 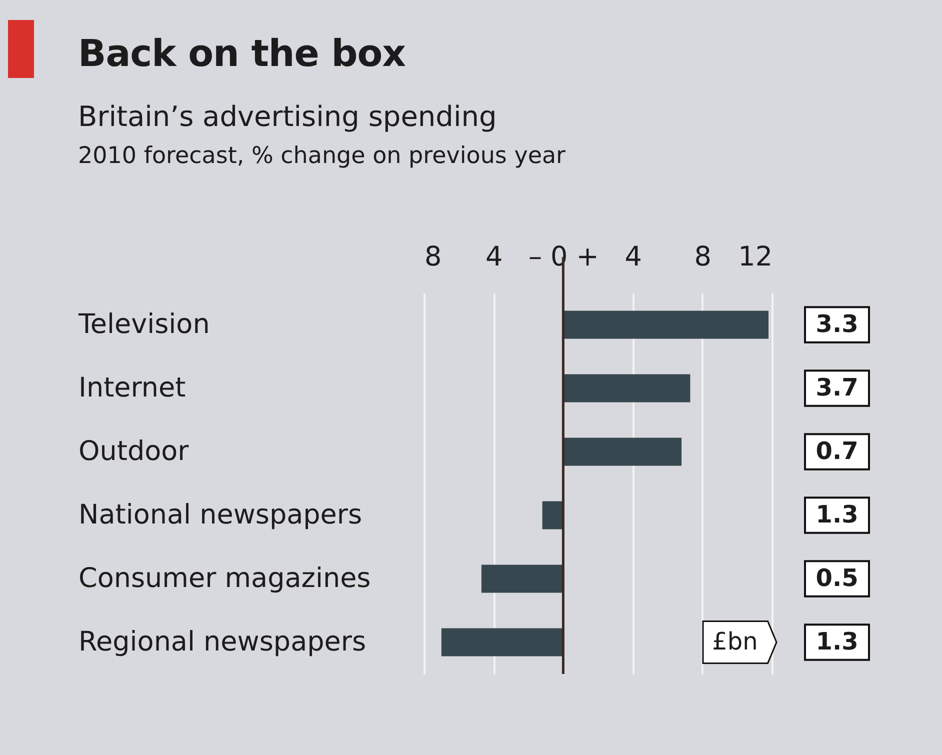 What do you see at coordinates (837, 578) in the screenshot?
I see `text: 0.5` at bounding box center [837, 578].